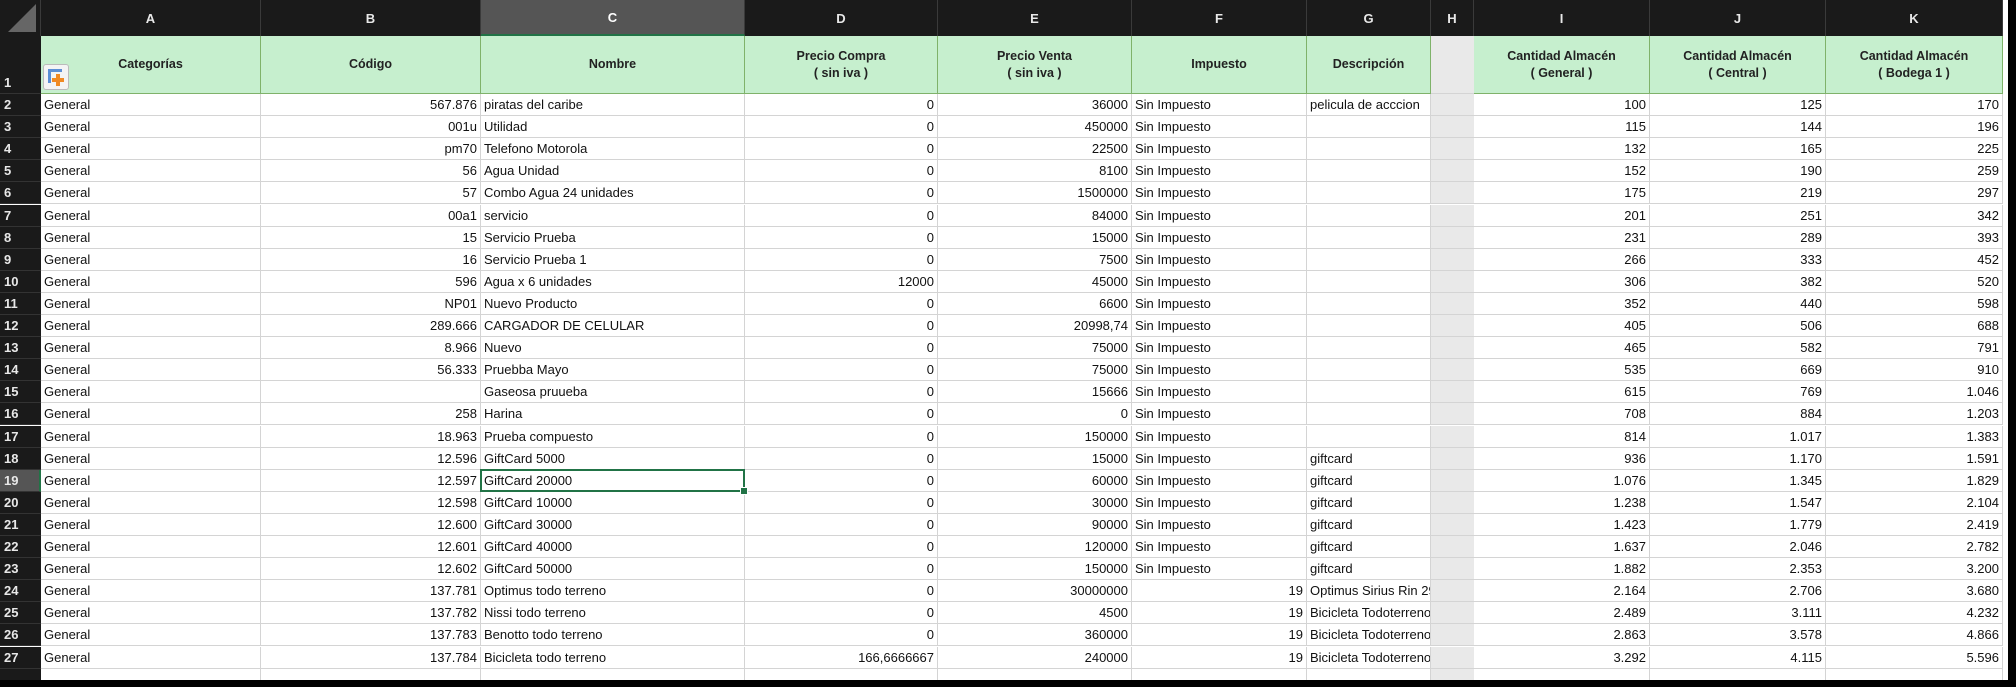 The height and width of the screenshot is (687, 2016). I want to click on cell-c15: Gaseosa pruueba, so click(613, 392).